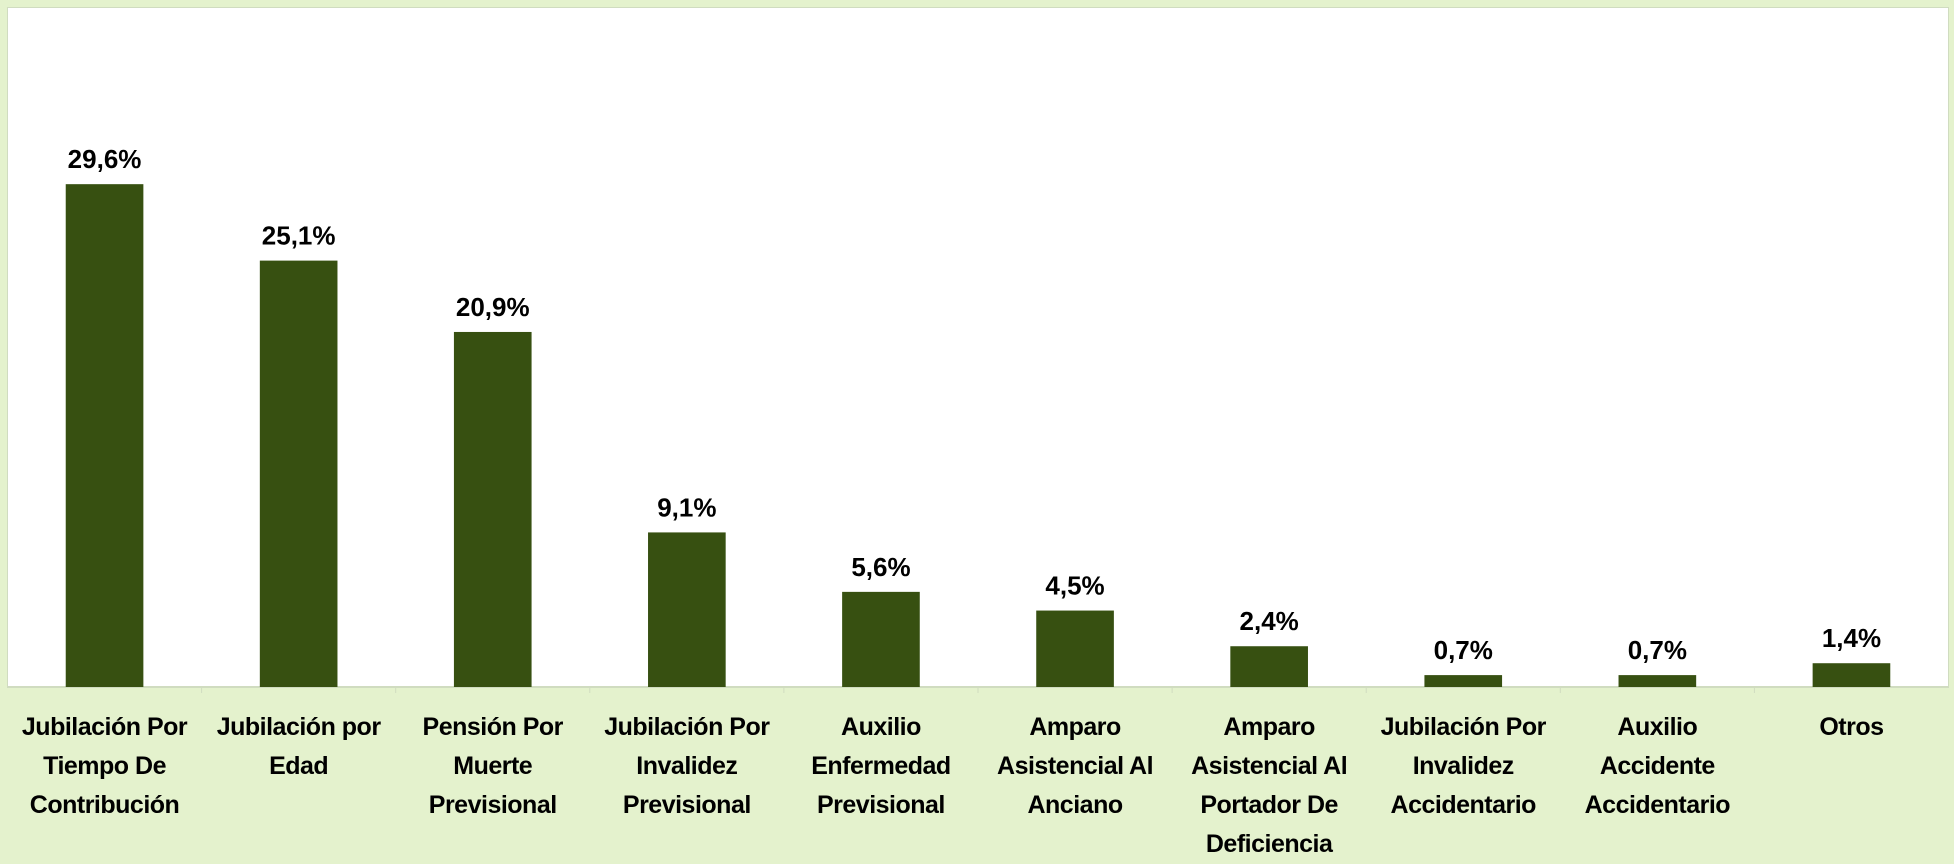 This screenshot has height=864, width=1954. Describe the element at coordinates (299, 236) in the screenshot. I see `data-label: 25,1%` at that location.